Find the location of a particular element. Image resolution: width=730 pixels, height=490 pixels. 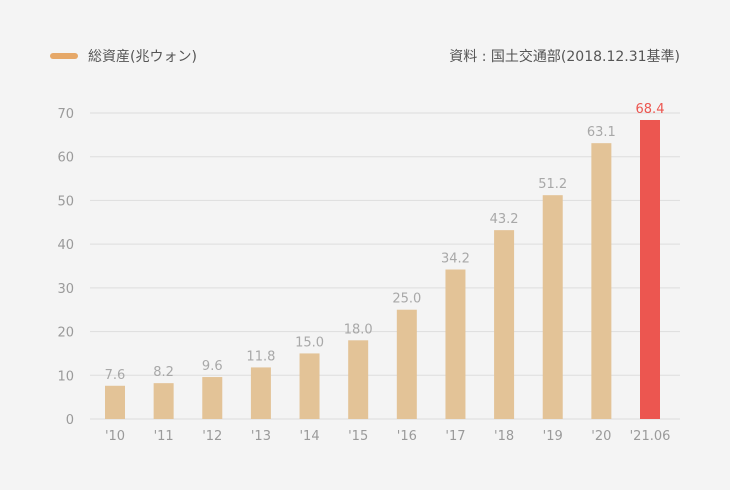

data-label: 7.6 is located at coordinates (115, 375).